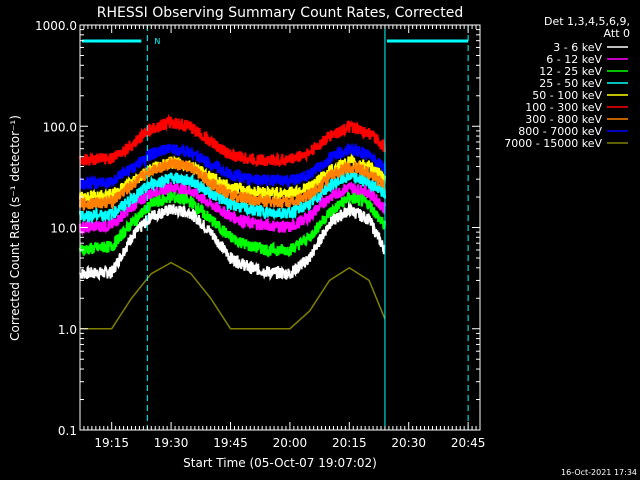 The width and height of the screenshot is (640, 480). What do you see at coordinates (67, 330) in the screenshot?
I see `y-tick-label: 1.0` at bounding box center [67, 330].